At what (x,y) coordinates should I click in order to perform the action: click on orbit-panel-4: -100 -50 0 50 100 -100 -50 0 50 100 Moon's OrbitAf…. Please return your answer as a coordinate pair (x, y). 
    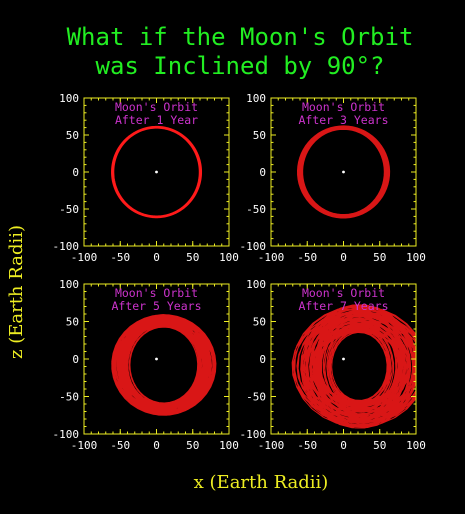
    Looking at the image, I should click on (333, 365).